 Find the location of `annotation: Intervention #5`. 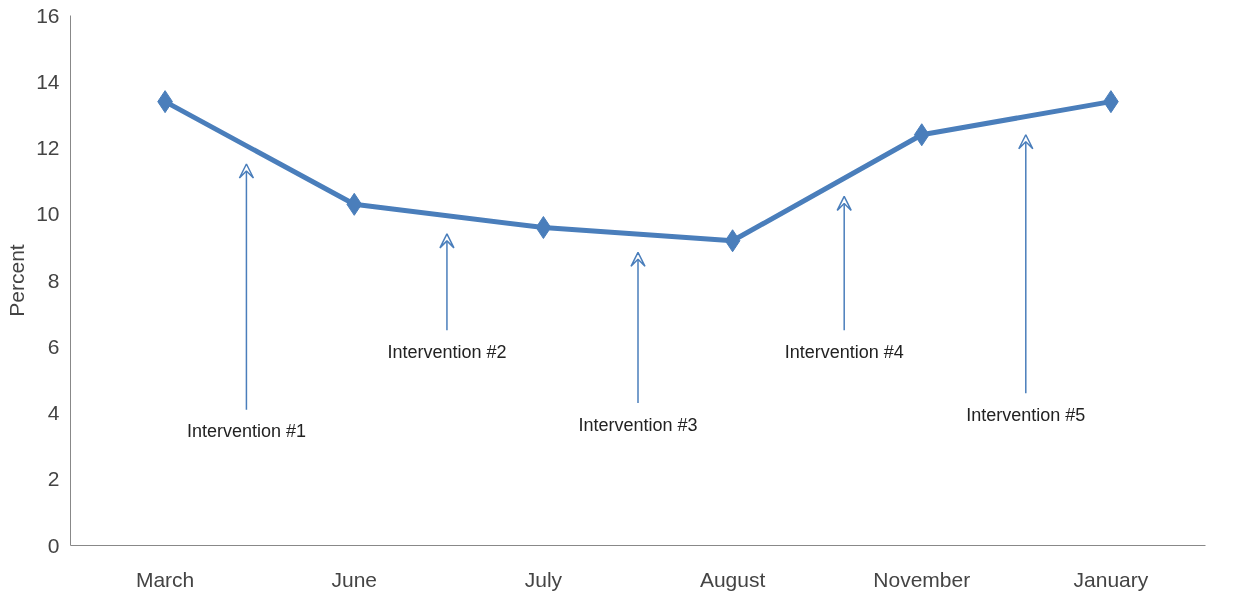

annotation: Intervention #5 is located at coordinates (1026, 414).